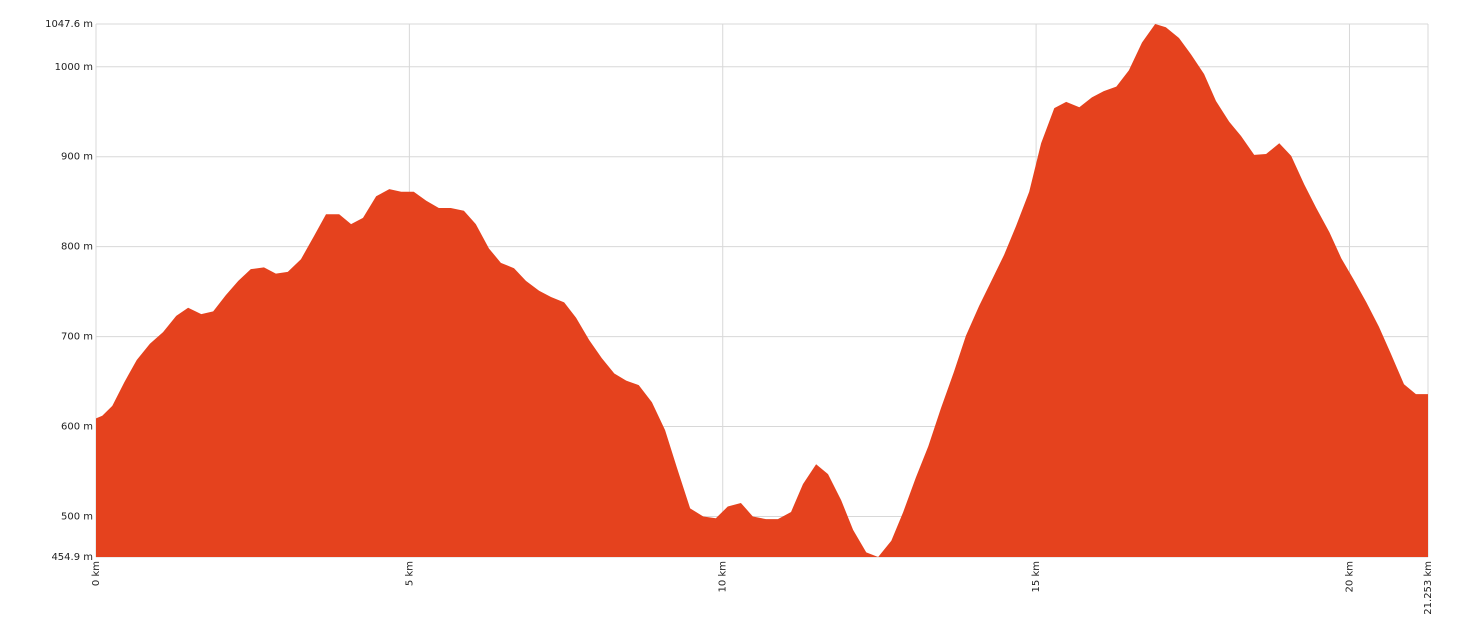 The width and height of the screenshot is (1482, 639). Describe the element at coordinates (77, 516) in the screenshot. I see `y-tick-label: 500 m` at that location.